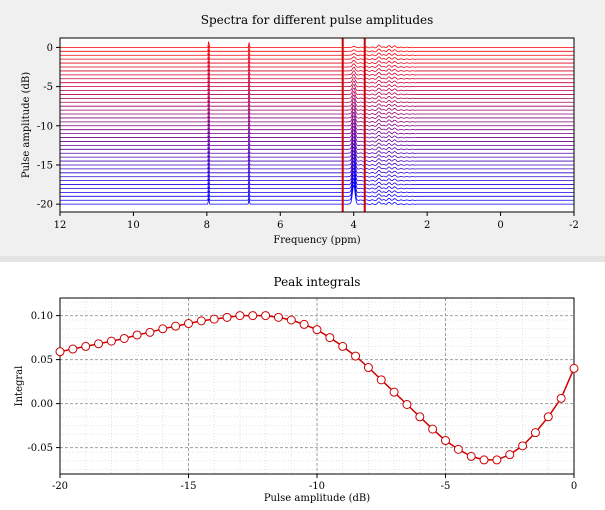 This screenshot has height=510, width=605. Describe the element at coordinates (207, 225) in the screenshot. I see `spectra-x-tick-label: 8` at that location.